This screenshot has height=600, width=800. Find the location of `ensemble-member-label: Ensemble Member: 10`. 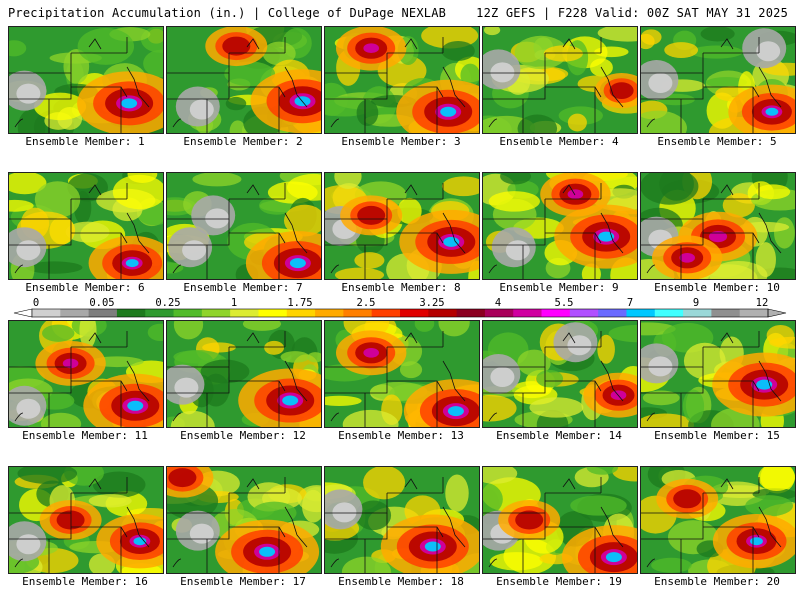

ensemble-member-label: Ensemble Member: 10 is located at coordinates (717, 287).